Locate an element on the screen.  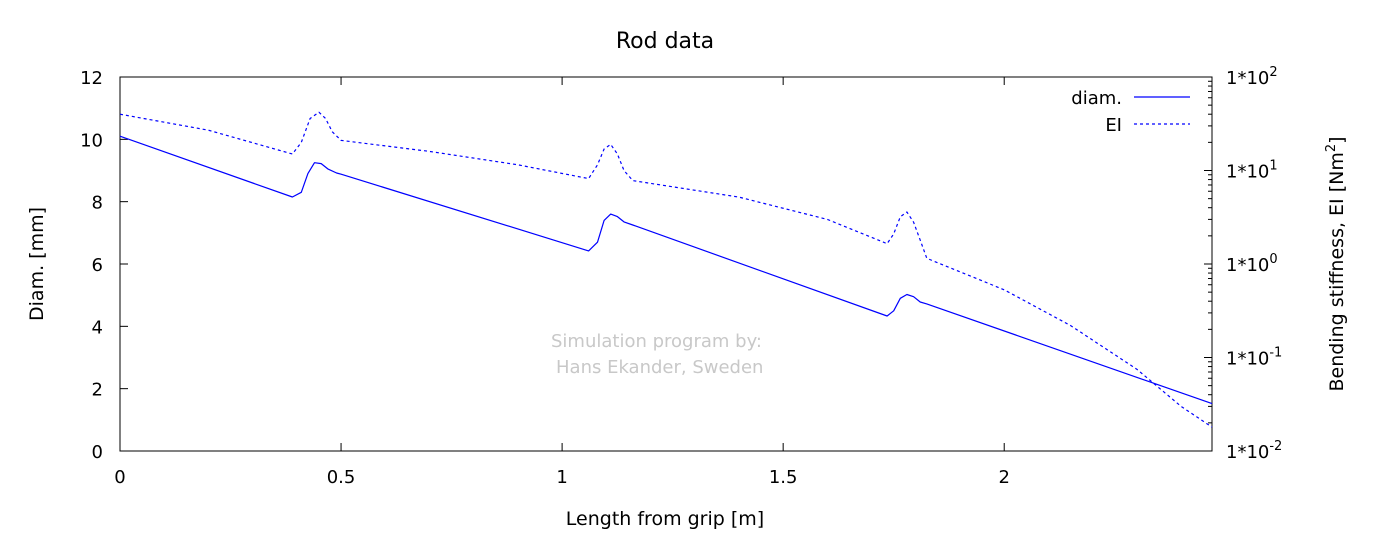
x-axis-label: Length from grip [m] is located at coordinates (665, 519).